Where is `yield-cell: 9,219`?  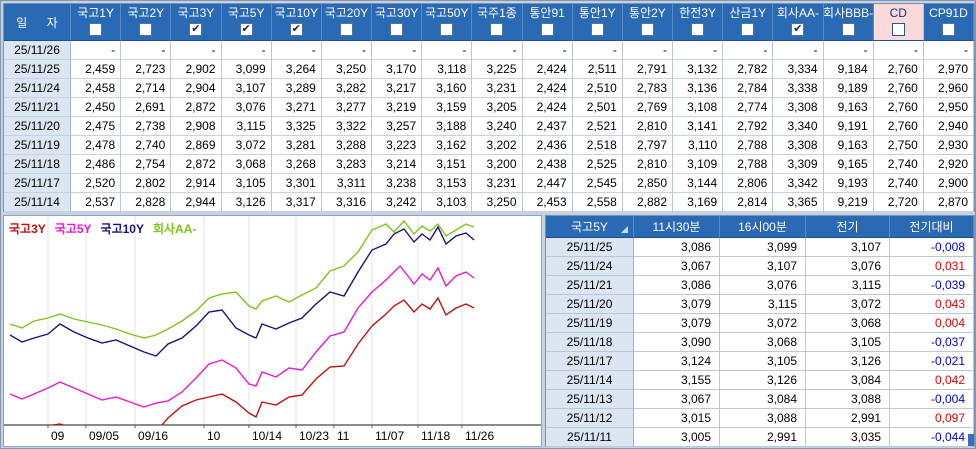
yield-cell: 9,219 is located at coordinates (848, 202).